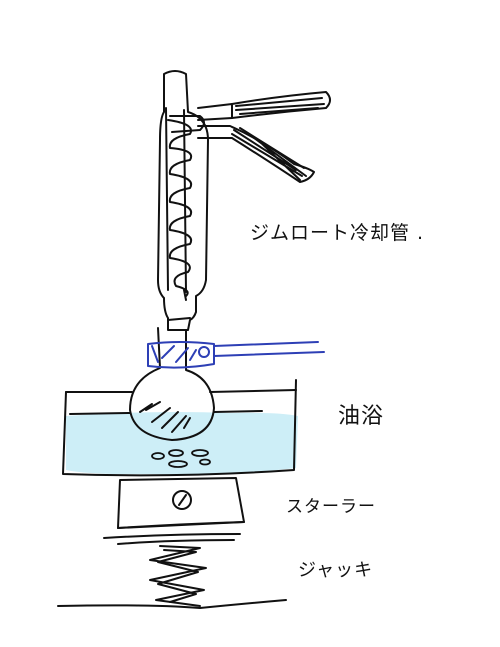 The height and width of the screenshot is (647, 500). I want to click on lab-jack, so click(172, 571).